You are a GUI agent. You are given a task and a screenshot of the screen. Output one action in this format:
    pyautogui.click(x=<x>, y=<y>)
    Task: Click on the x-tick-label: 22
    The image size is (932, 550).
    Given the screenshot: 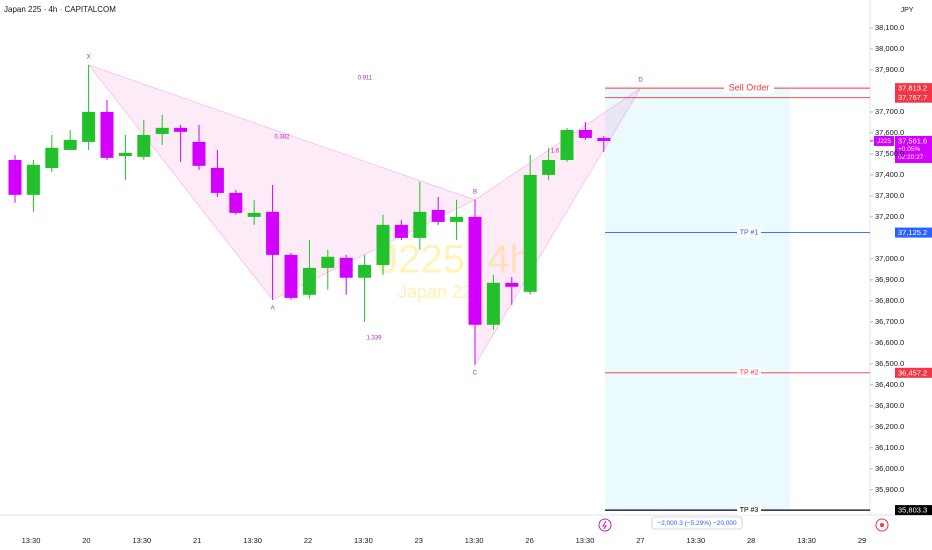 What is the action you would take?
    pyautogui.click(x=308, y=540)
    